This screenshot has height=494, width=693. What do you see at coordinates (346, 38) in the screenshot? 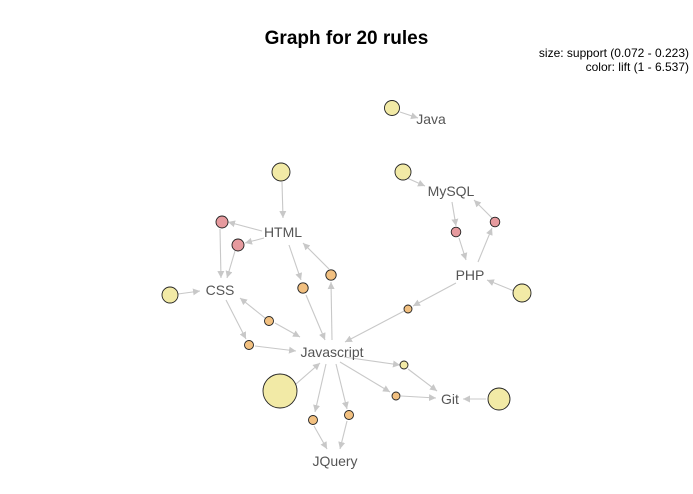
I see `graph-title: Graph for 20 rules` at bounding box center [346, 38].